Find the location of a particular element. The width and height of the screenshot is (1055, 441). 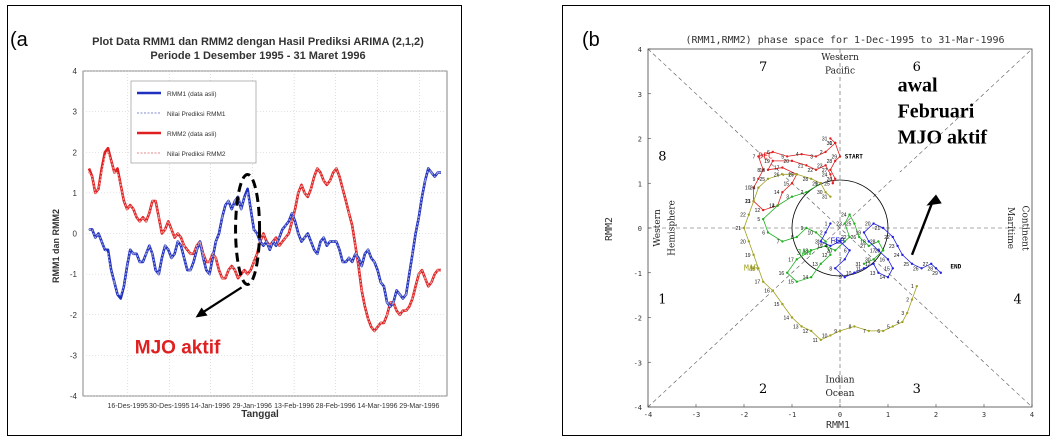

chart-a-xtick-label: 29-Jan-1996 is located at coordinates (252, 406).